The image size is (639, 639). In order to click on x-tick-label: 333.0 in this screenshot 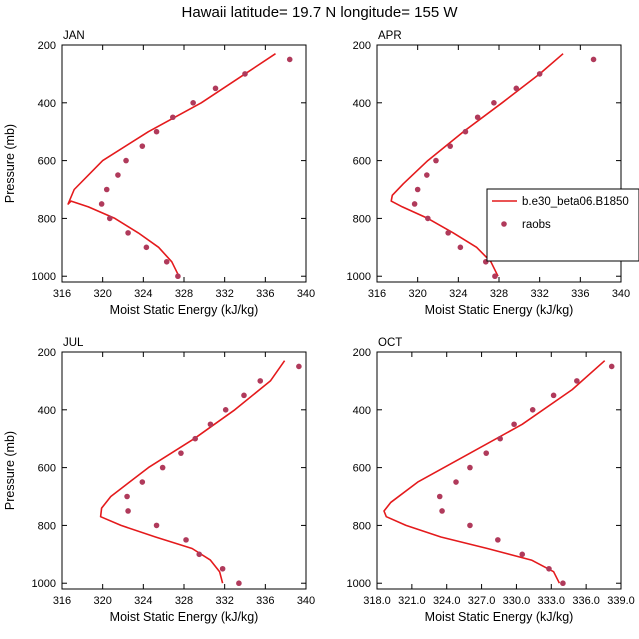, I will do `click(552, 601)`.